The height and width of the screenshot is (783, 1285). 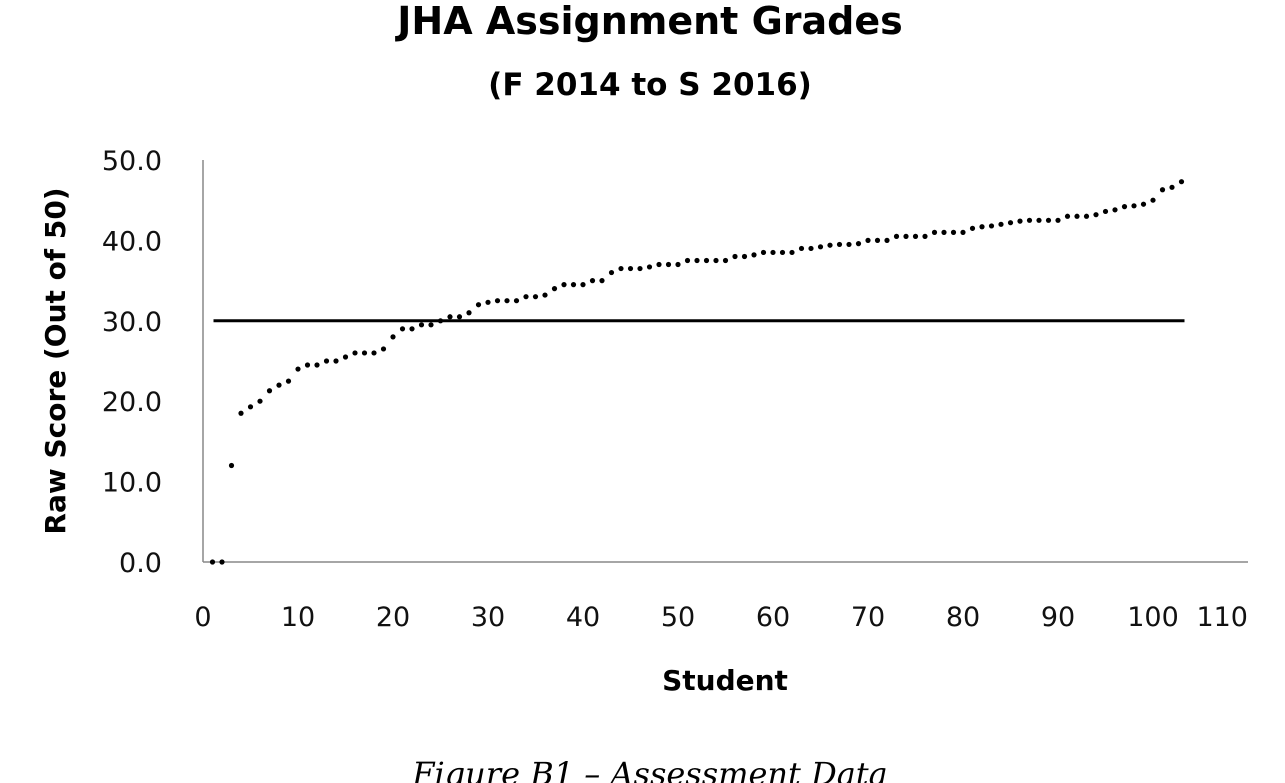 I want to click on x-tick-label: 90, so click(x=1058, y=617).